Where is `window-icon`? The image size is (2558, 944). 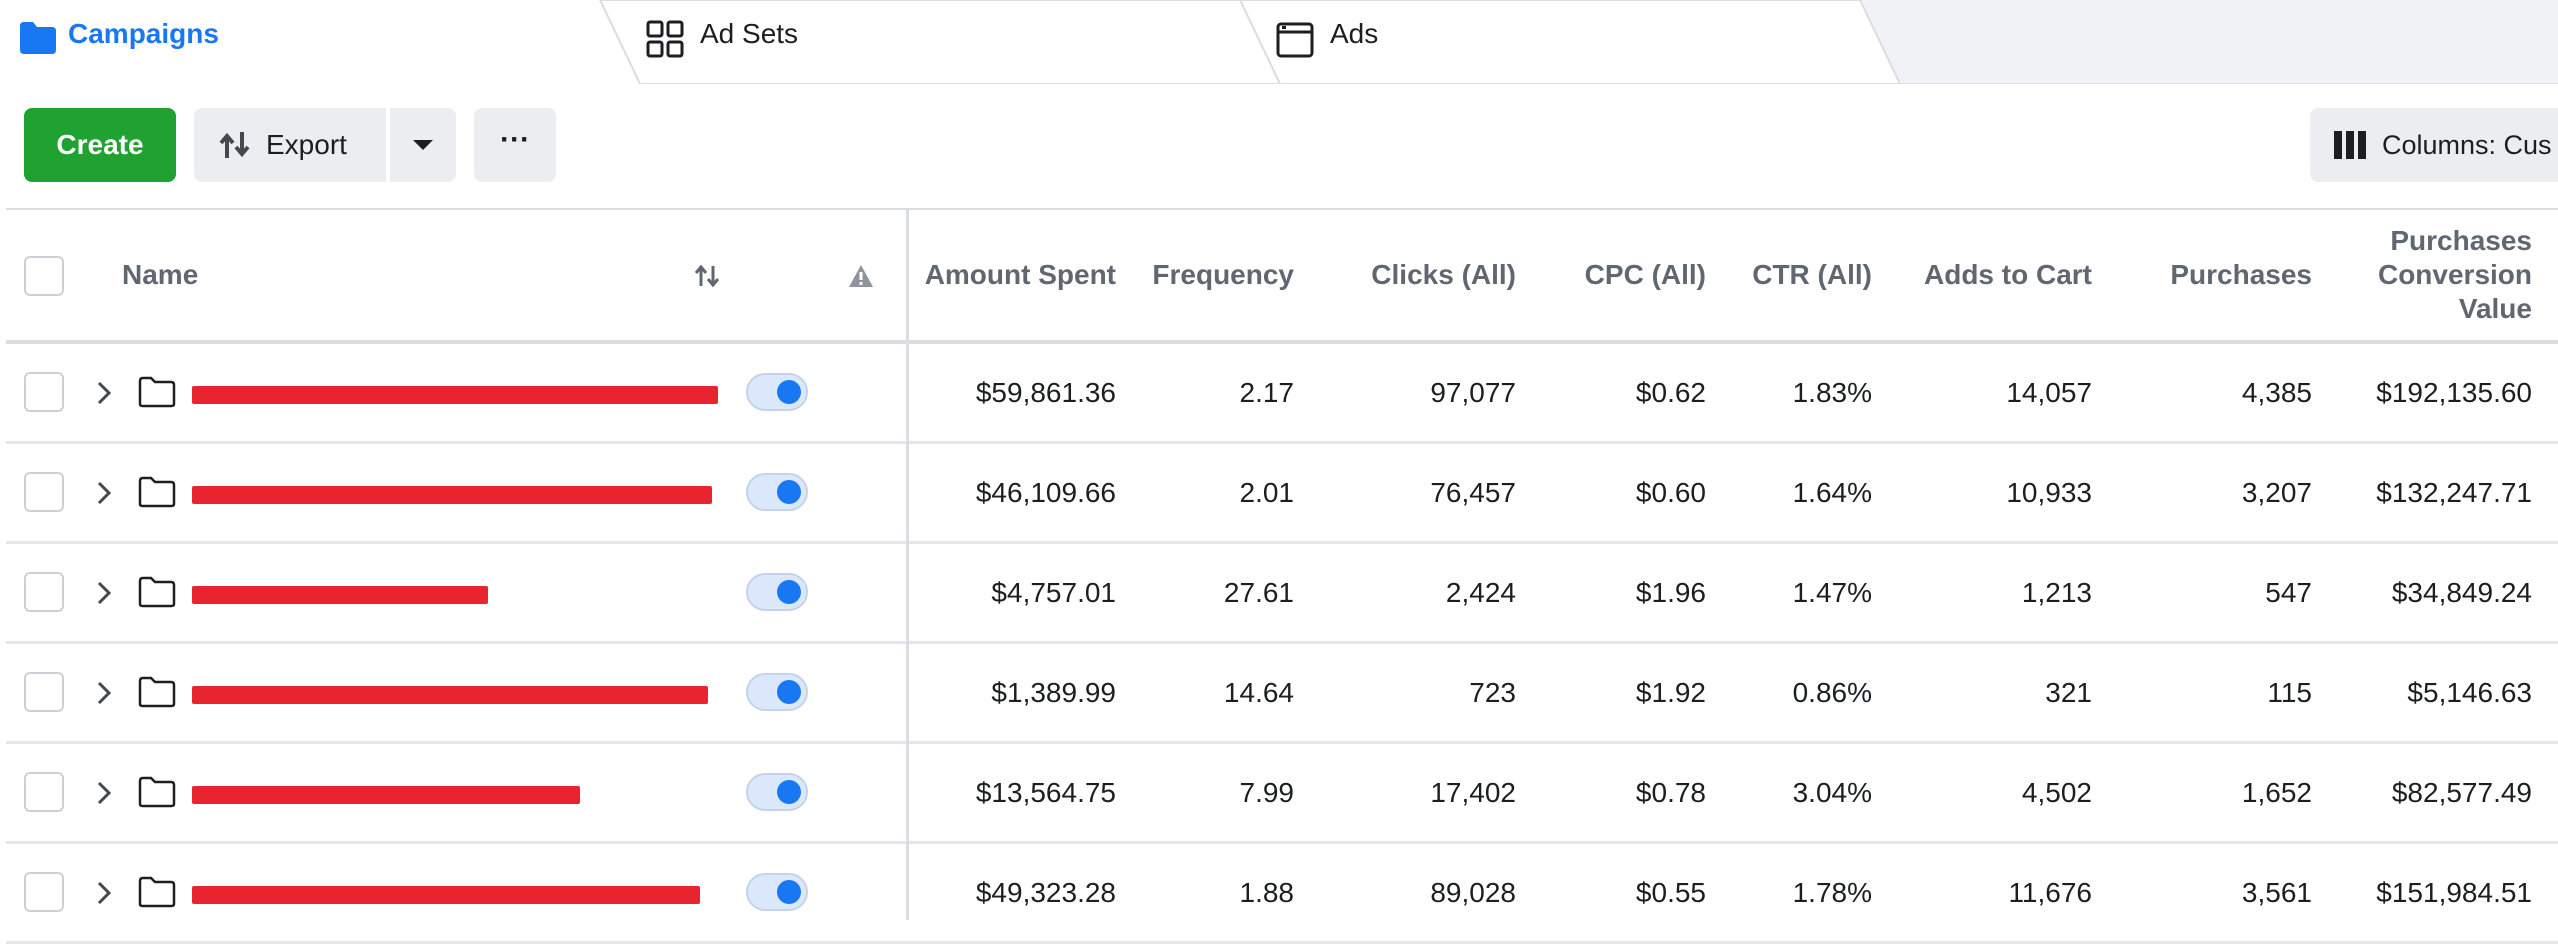 window-icon is located at coordinates (1295, 42).